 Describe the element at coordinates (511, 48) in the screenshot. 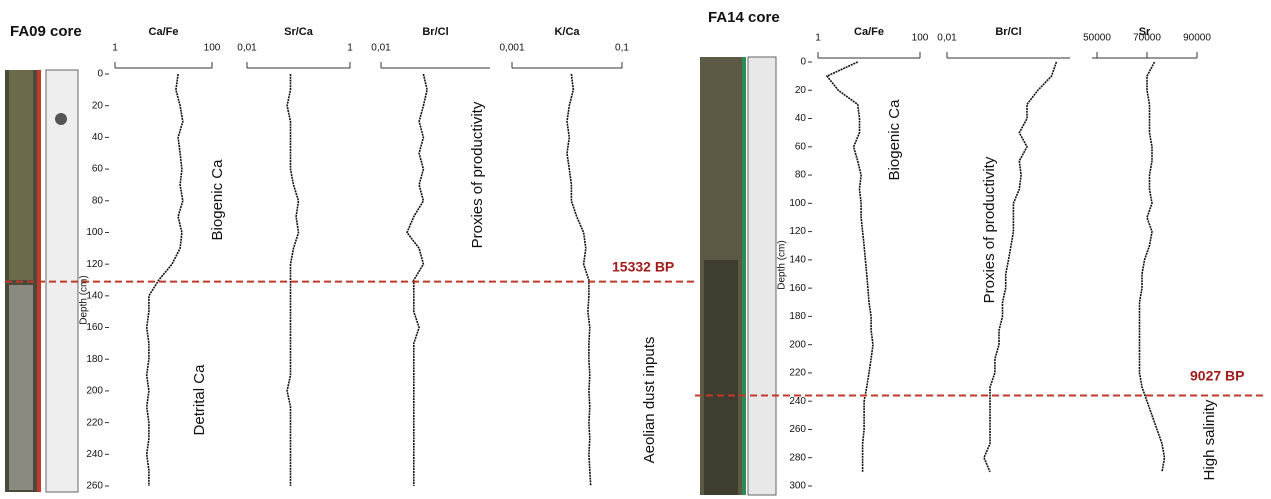

I see `x-tick-label: 0,001` at that location.